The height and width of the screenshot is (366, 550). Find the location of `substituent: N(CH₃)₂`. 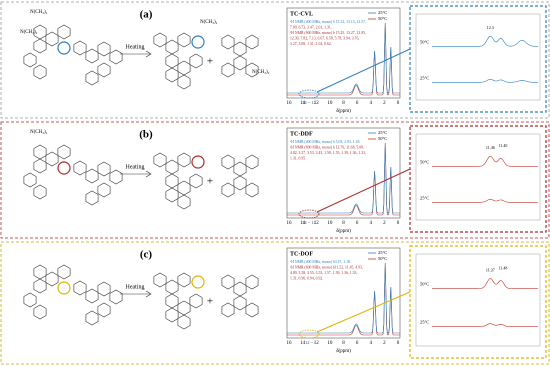

substituent: N(CH₃)₂ is located at coordinates (39, 132).